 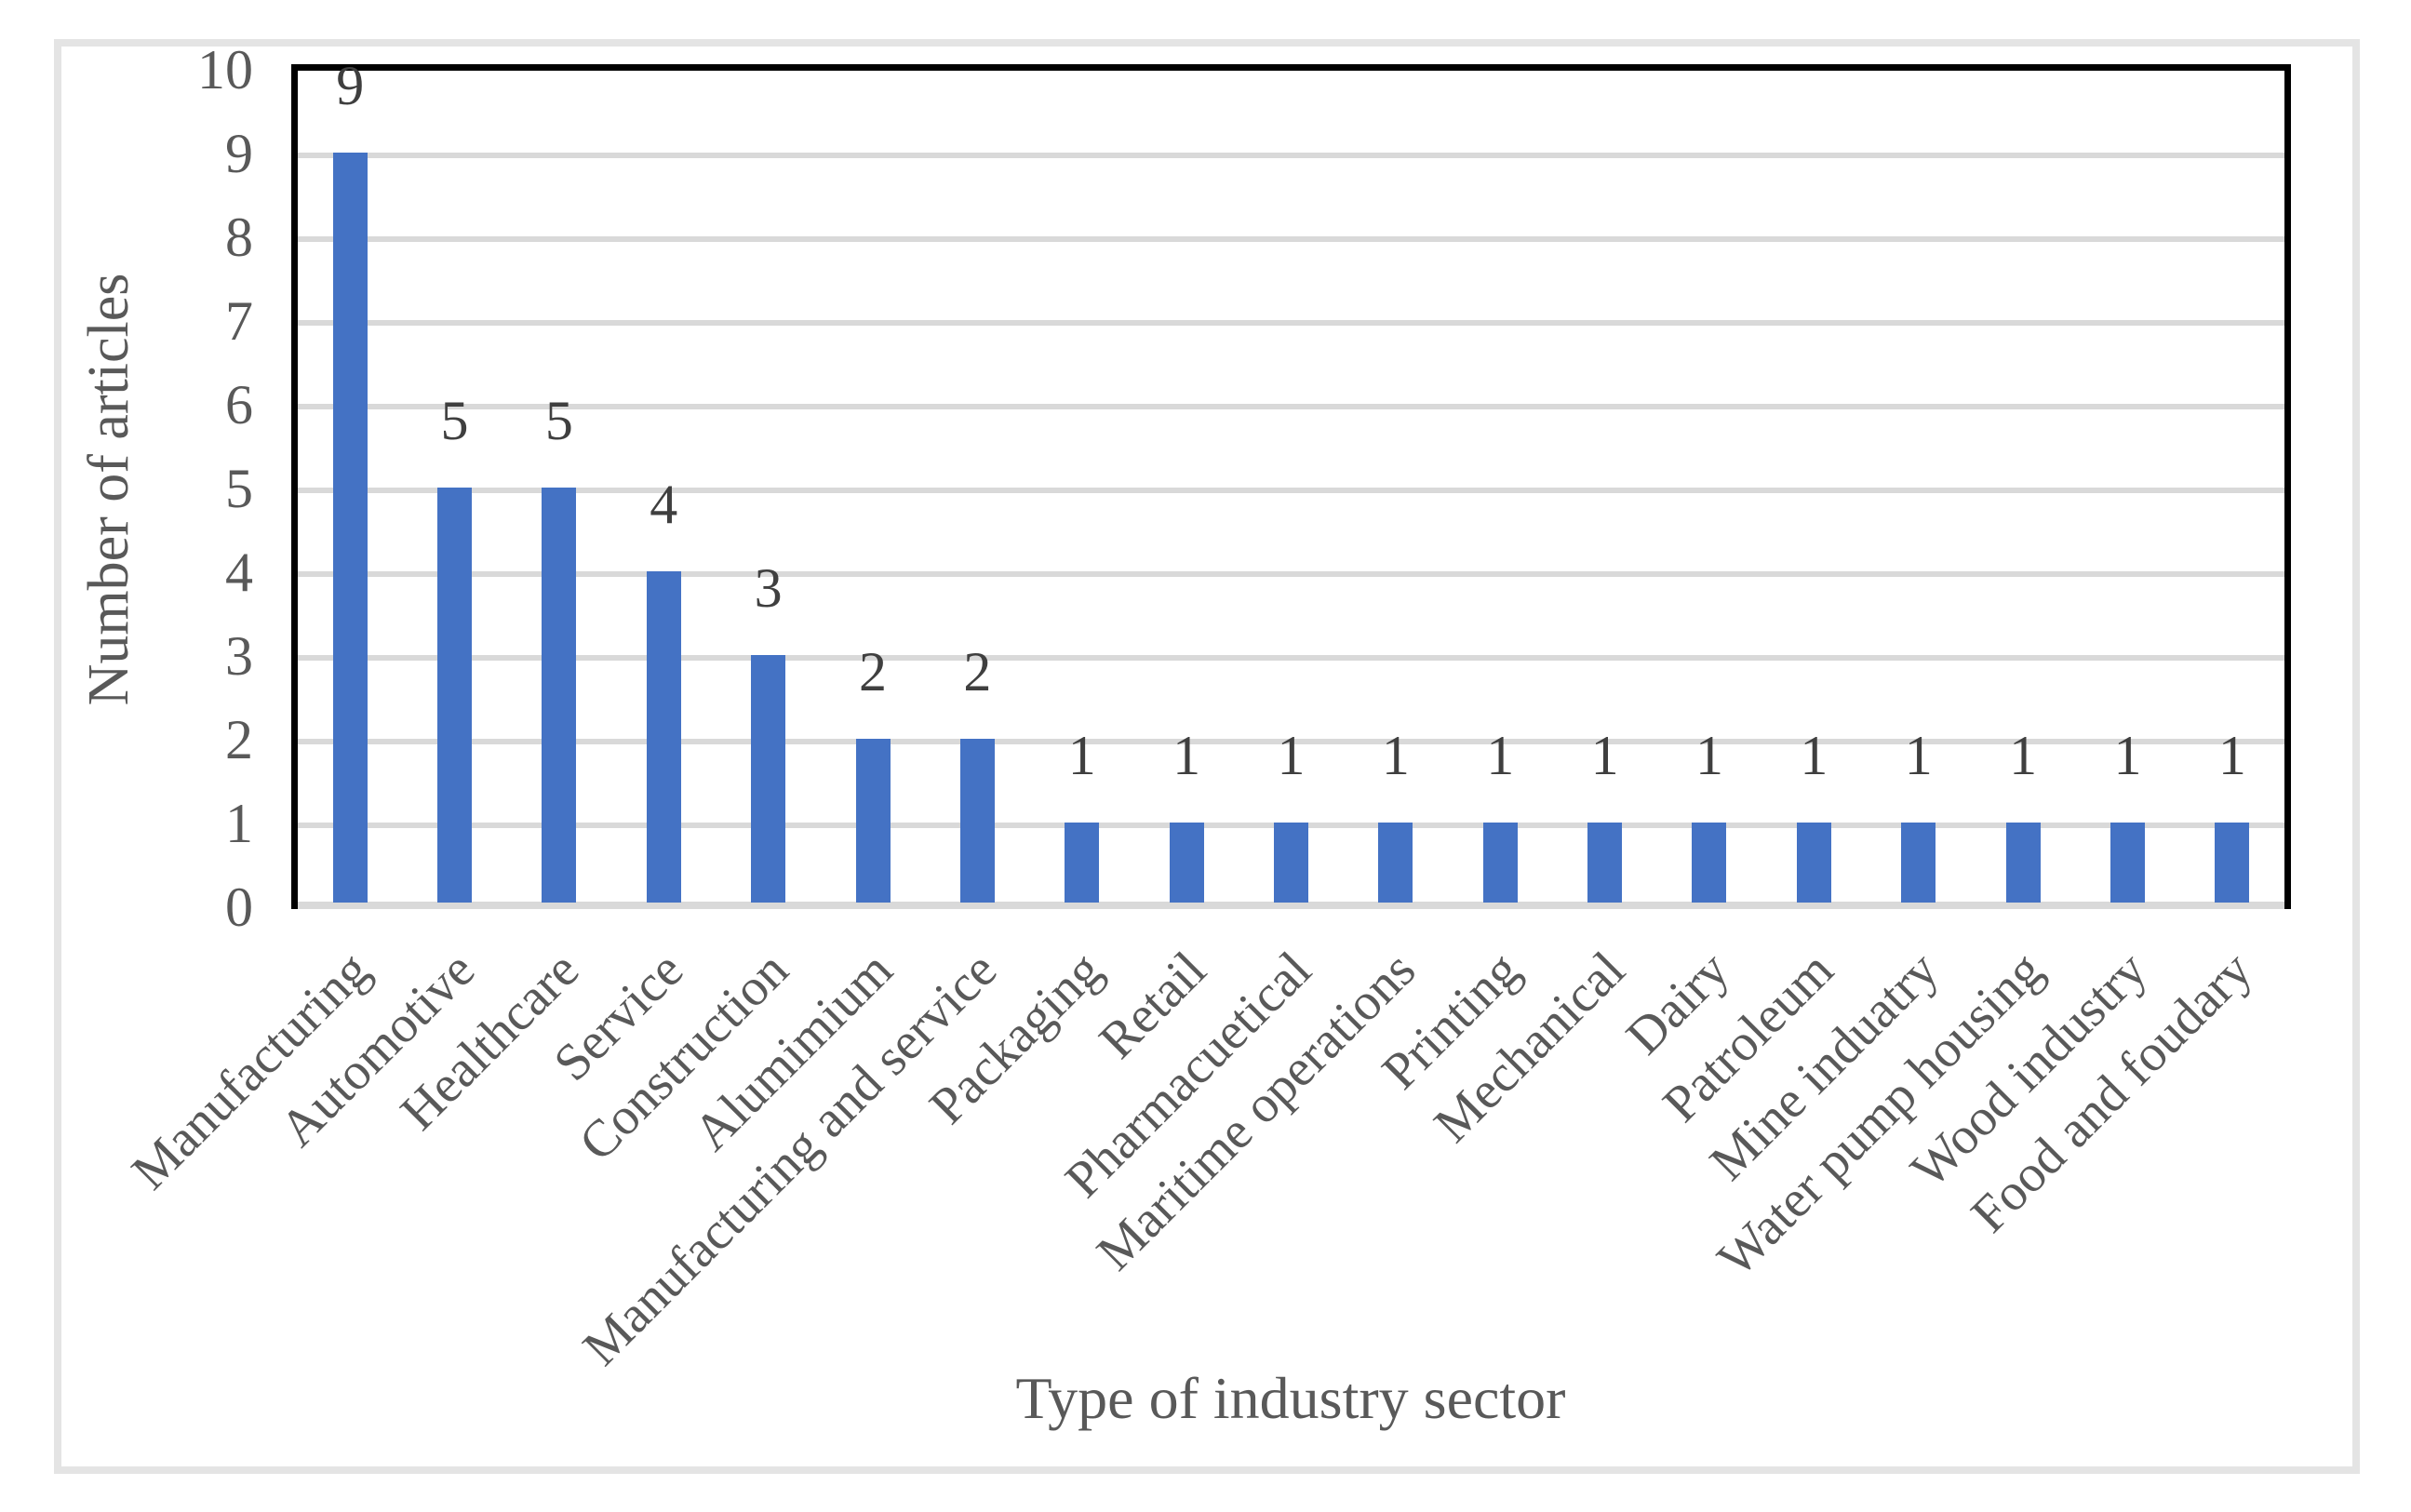 I want to click on bar-food-and-foudary, so click(x=2232, y=863).